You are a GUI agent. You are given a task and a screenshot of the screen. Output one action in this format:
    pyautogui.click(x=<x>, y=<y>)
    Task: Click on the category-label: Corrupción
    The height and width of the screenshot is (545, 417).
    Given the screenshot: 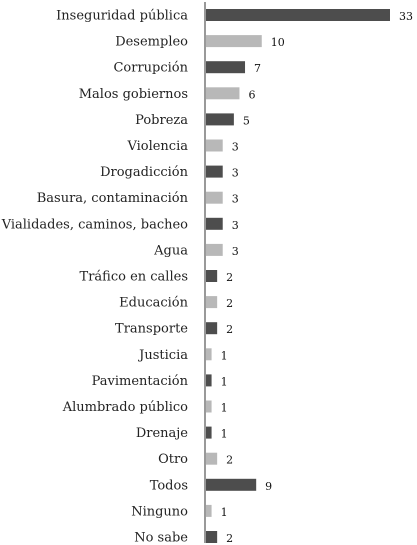 What is the action you would take?
    pyautogui.click(x=150, y=68)
    